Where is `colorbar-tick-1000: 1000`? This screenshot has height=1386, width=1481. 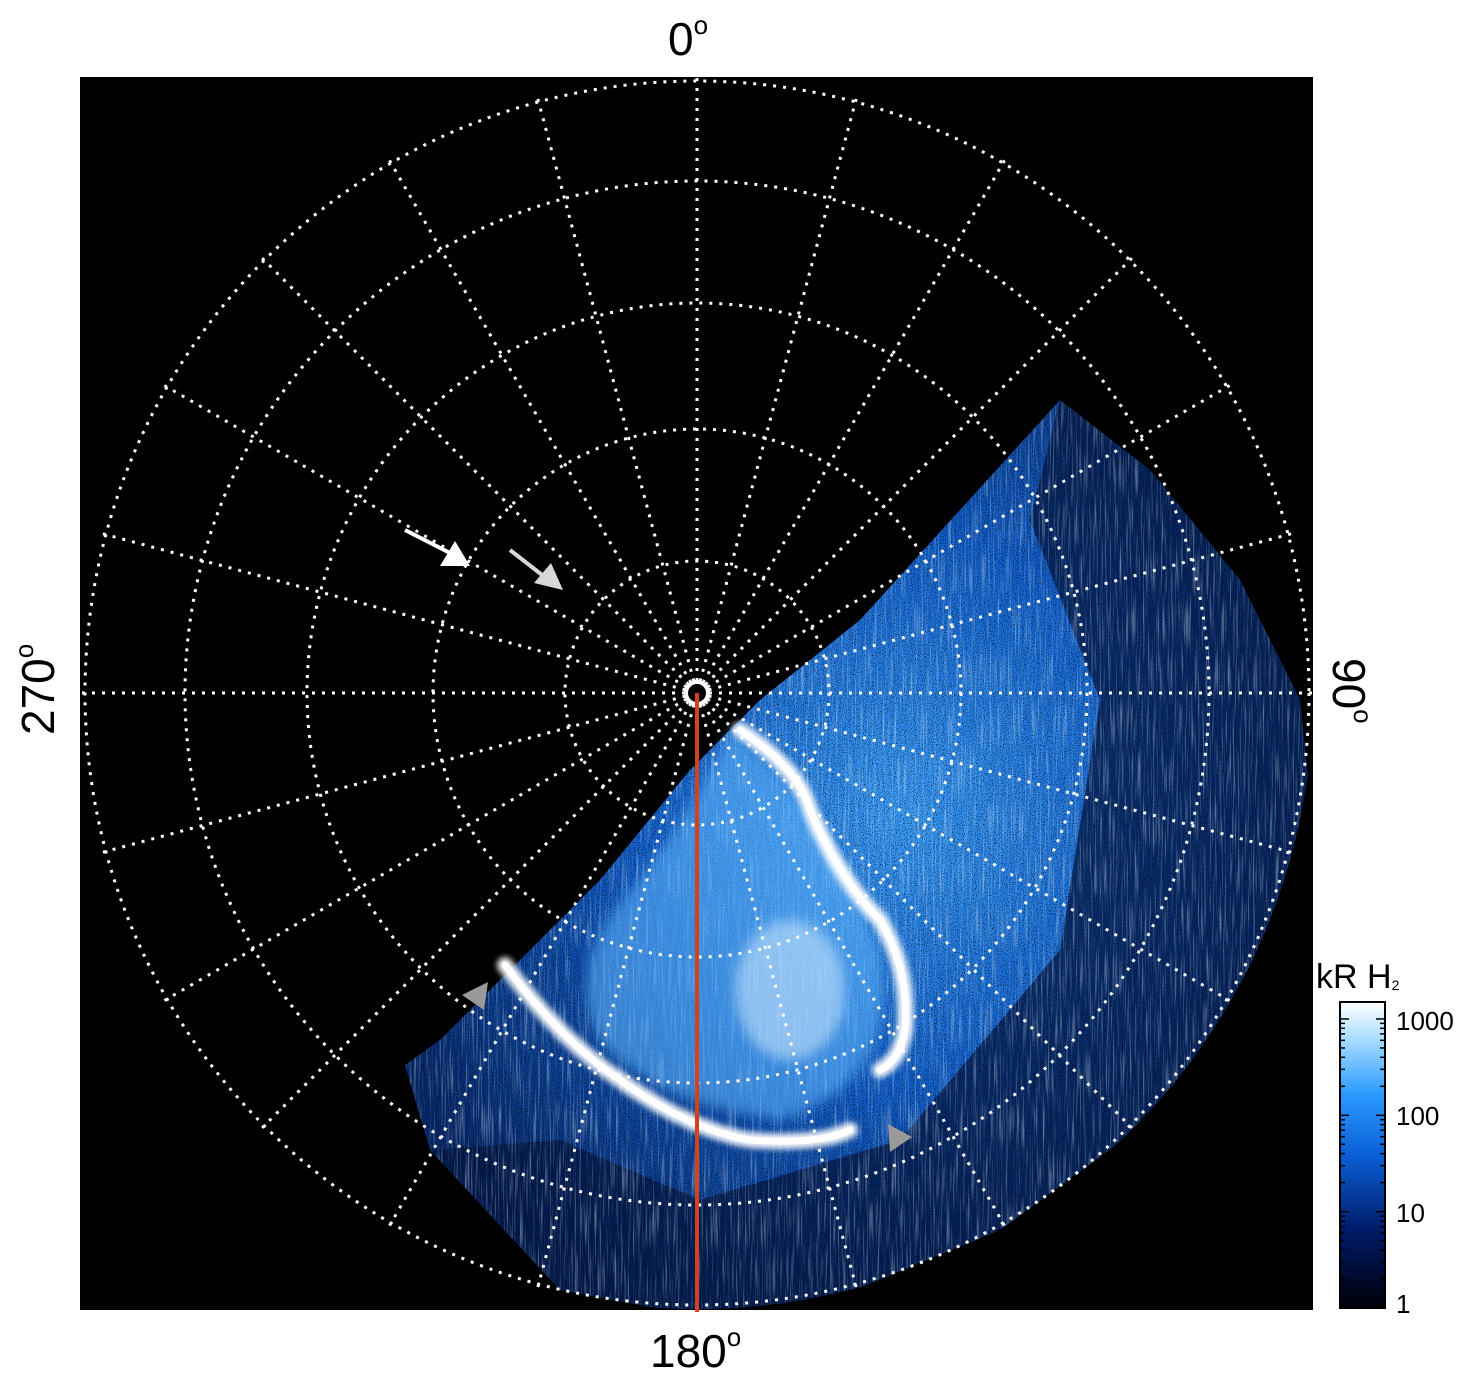 colorbar-tick-1000: 1000 is located at coordinates (1425, 1021).